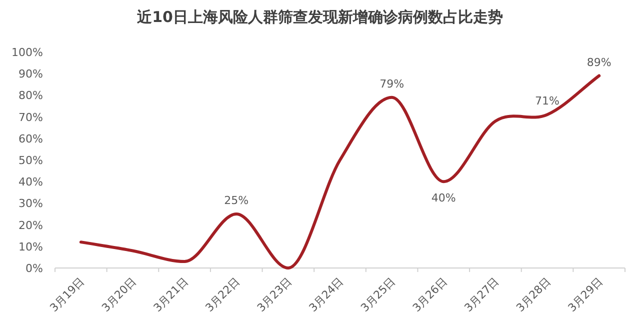  What do you see at coordinates (586, 294) in the screenshot?
I see `x-tick-label: 3月29日` at bounding box center [586, 294].